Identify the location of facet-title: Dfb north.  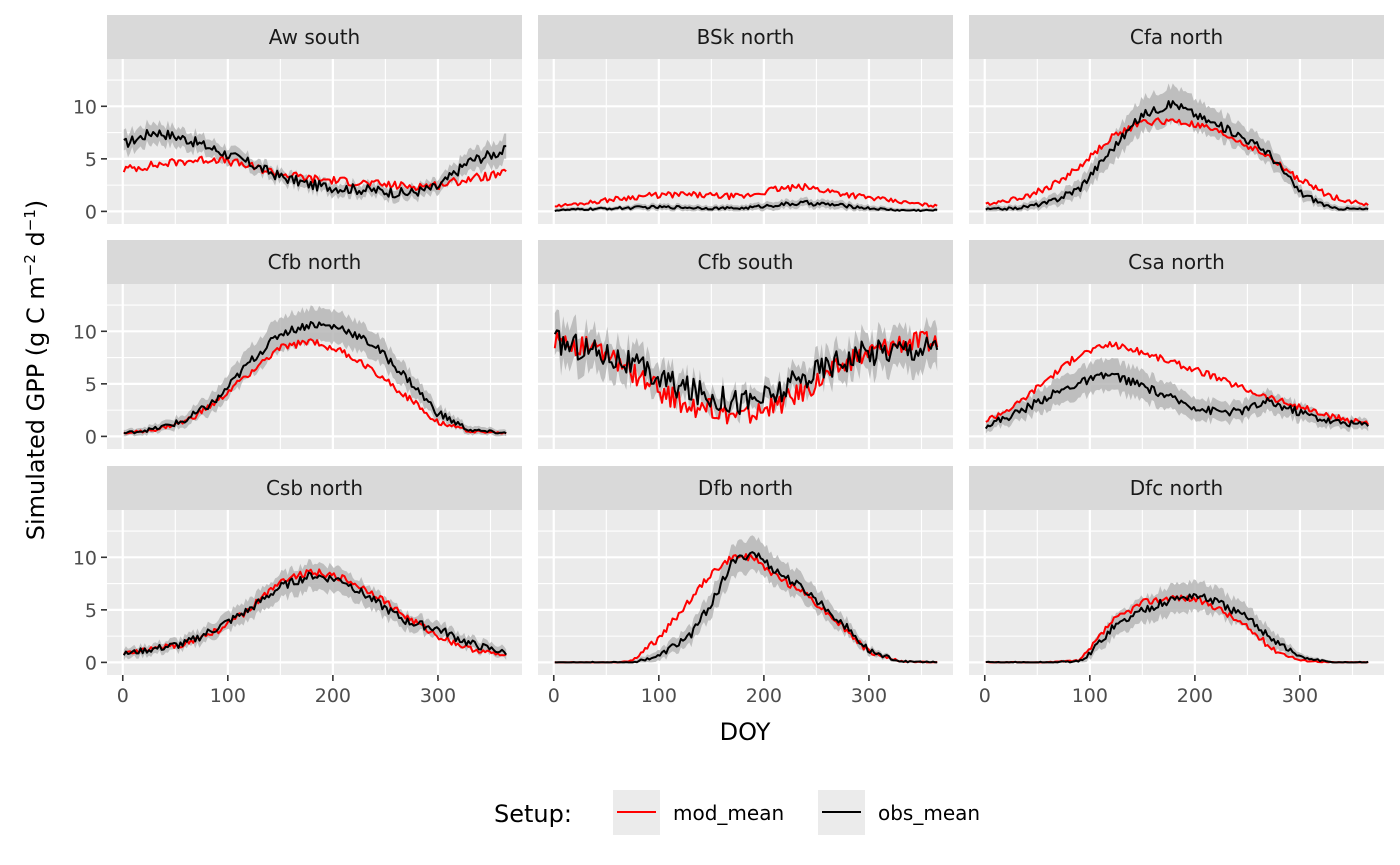
(745, 488).